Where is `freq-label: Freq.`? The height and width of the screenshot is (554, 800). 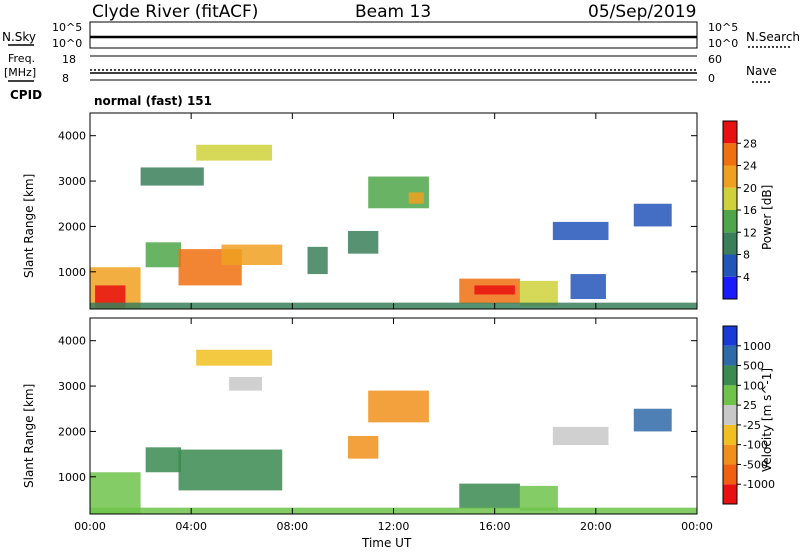
freq-label: Freq. is located at coordinates (22, 58).